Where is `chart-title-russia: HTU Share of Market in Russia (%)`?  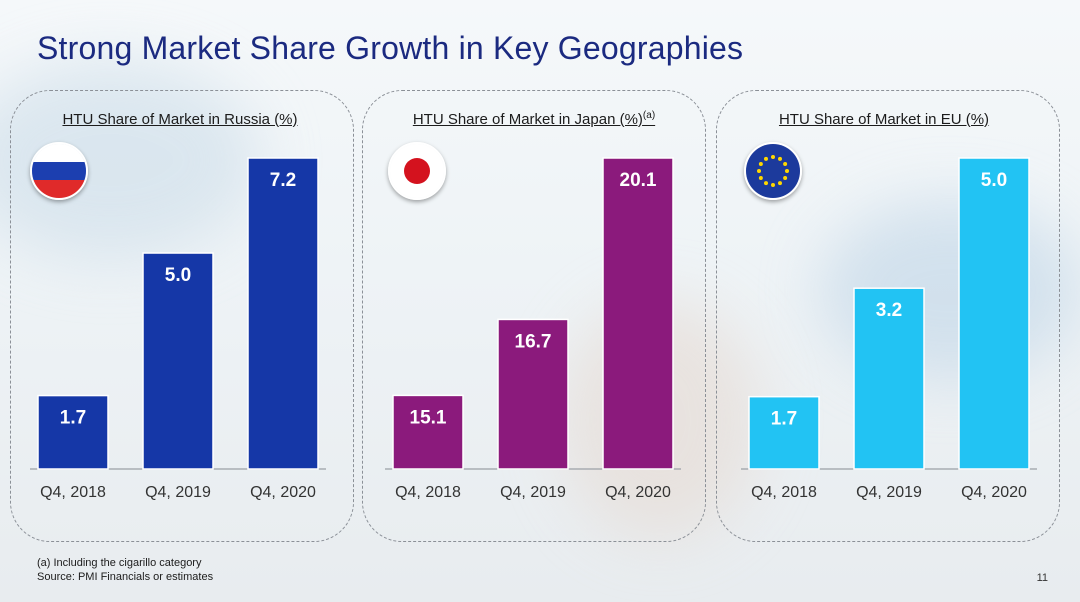
chart-title-russia: HTU Share of Market in Russia (%) is located at coordinates (180, 119).